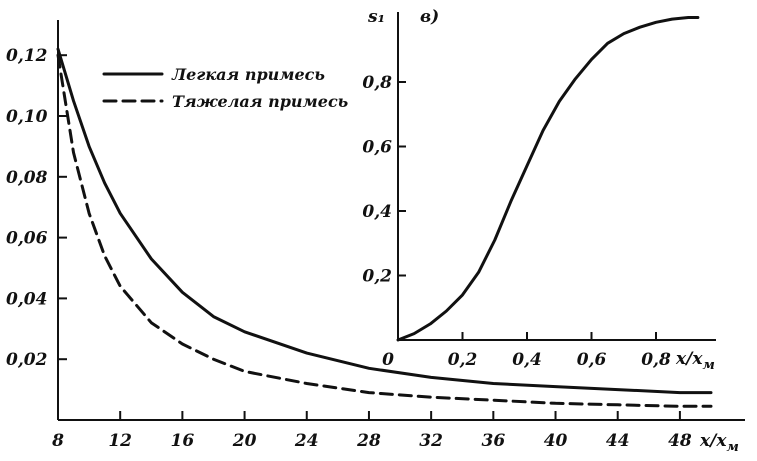  Describe the element at coordinates (27, 178) in the screenshot. I see `main-y-tick-label: 0,08` at that location.